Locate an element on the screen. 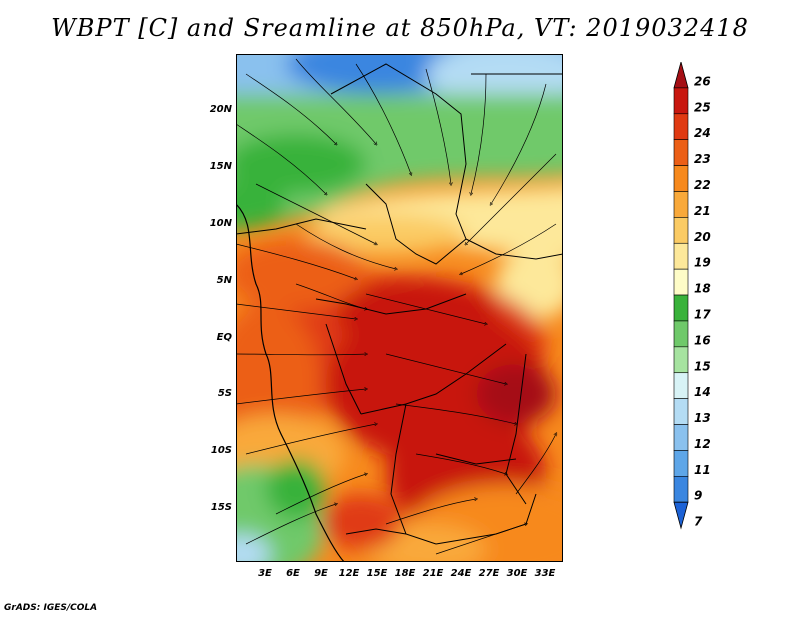  lat-tick-15n: 15N is located at coordinates (220, 166).